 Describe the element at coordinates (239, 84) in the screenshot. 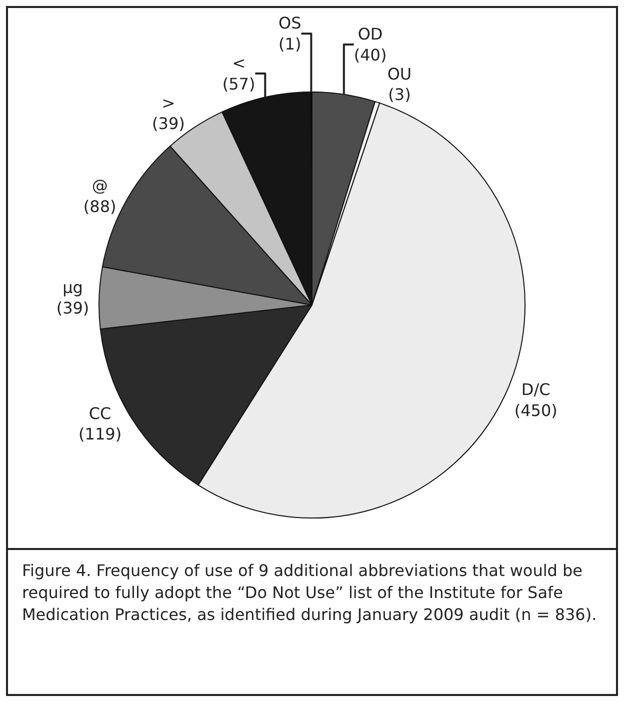

I see `data-label: (57)` at that location.